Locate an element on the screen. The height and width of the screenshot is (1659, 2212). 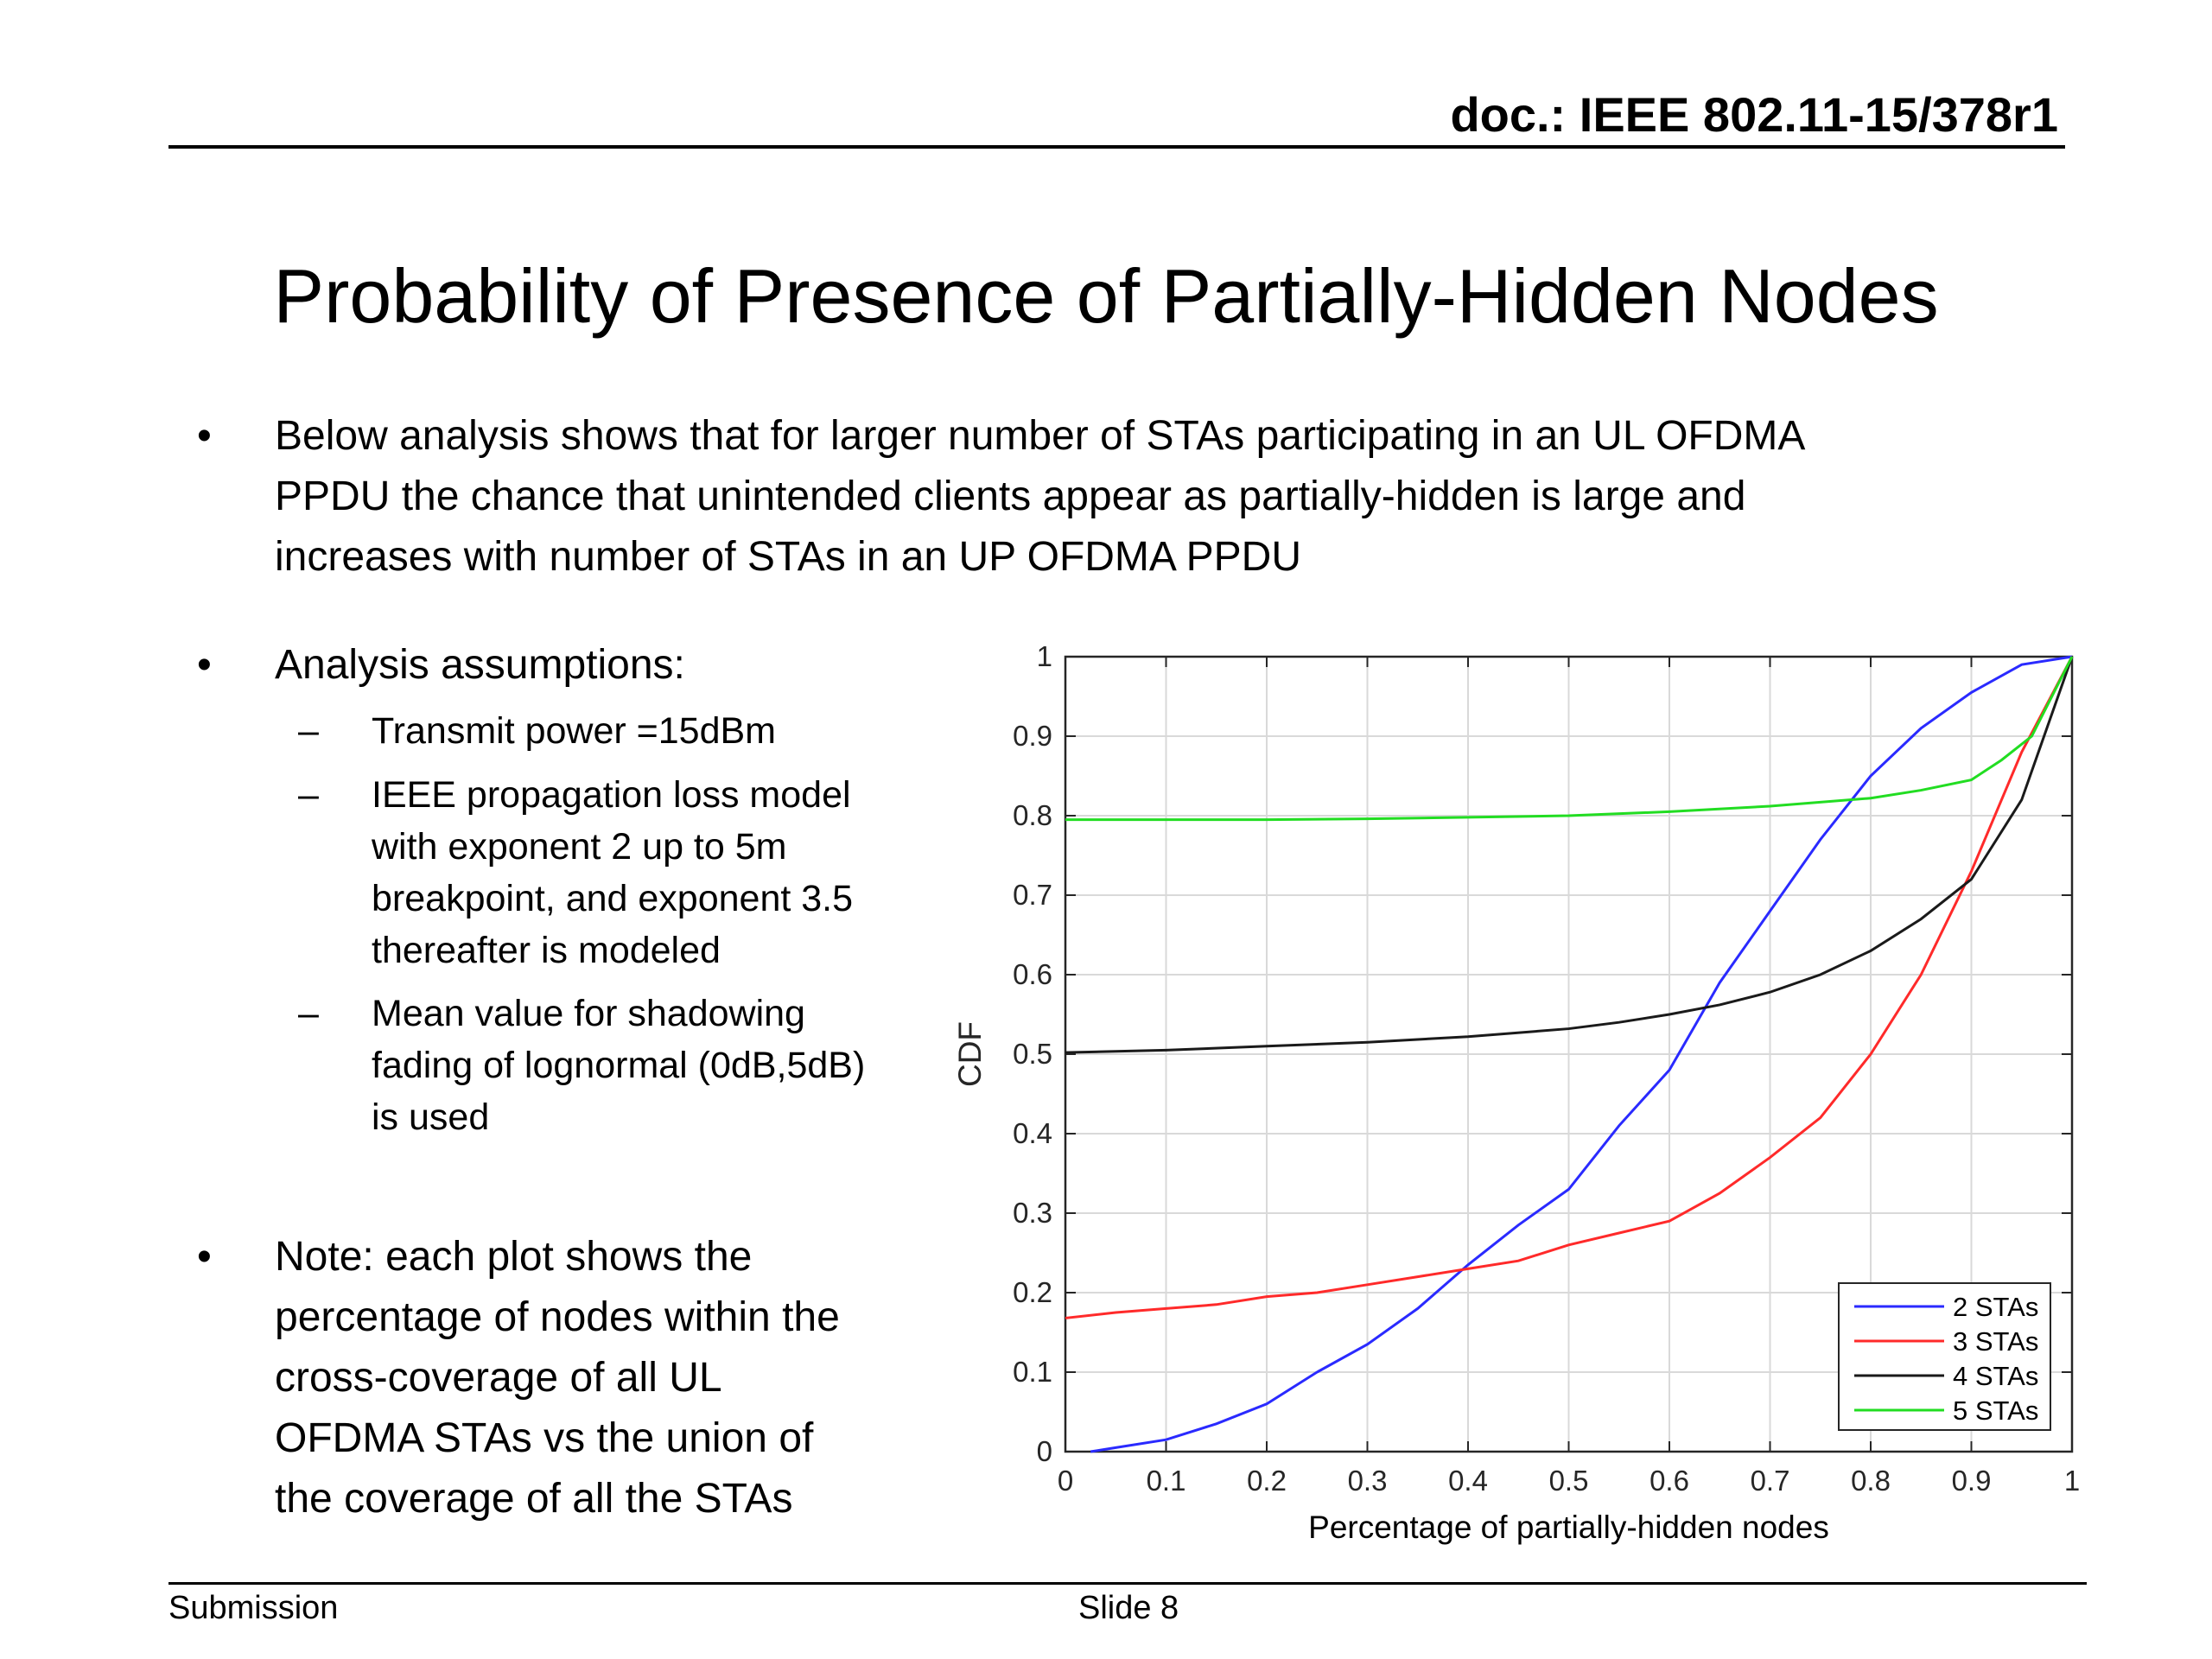
text-line: Transmit power =15dBm is located at coordinates (574, 731).